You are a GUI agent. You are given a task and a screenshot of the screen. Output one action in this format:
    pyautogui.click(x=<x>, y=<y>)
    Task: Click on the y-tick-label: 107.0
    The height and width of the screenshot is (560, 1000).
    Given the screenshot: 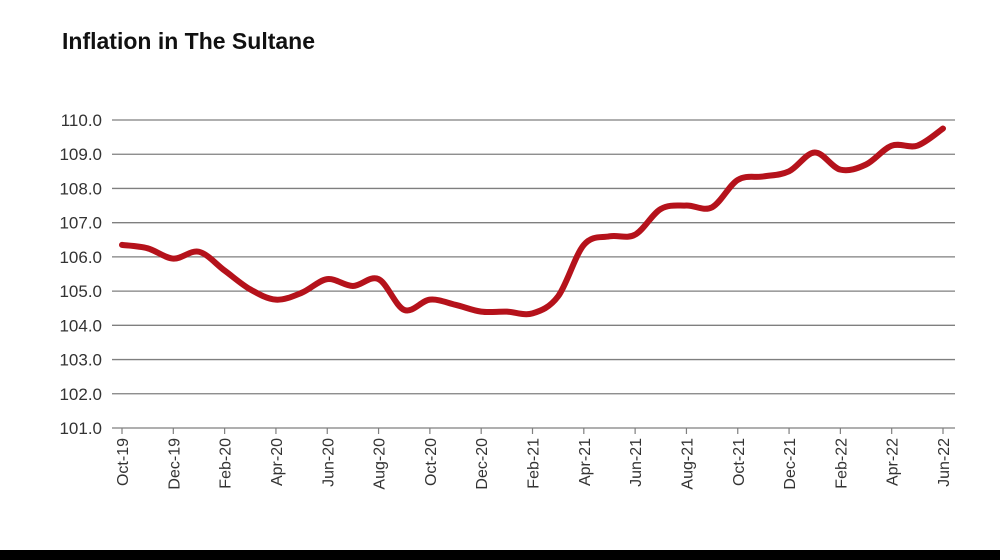 What is the action you would take?
    pyautogui.click(x=80, y=223)
    